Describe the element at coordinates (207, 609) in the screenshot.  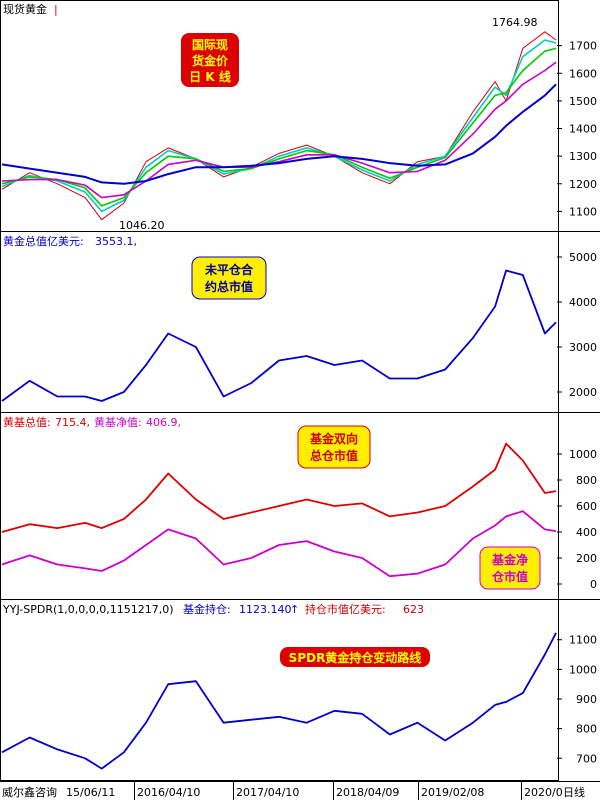
I see `spdr-holding-label: 基金持仓:` at that location.